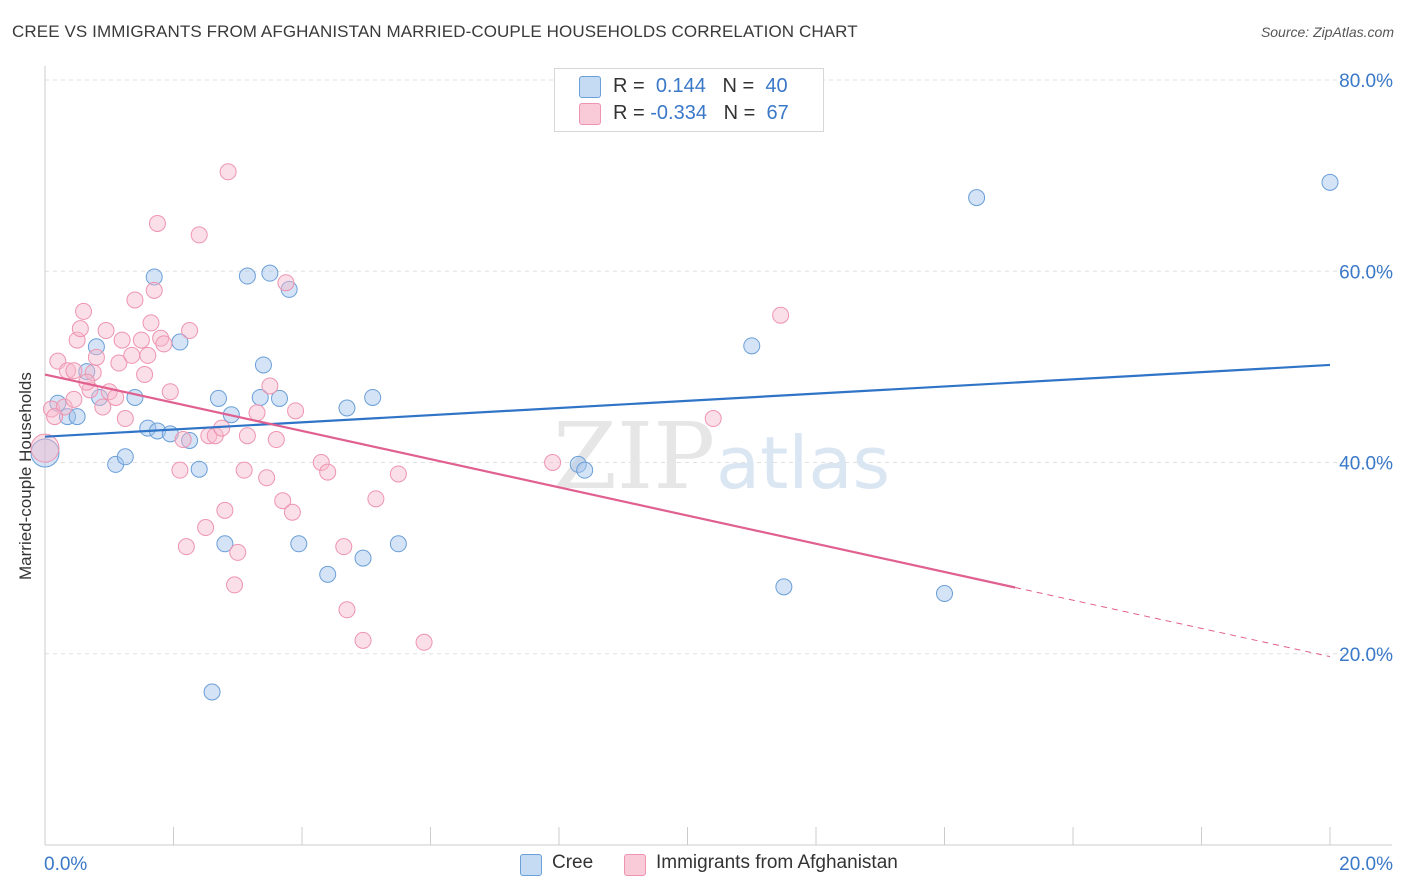  What do you see at coordinates (1366, 655) in the screenshot?
I see `y-tick-label-0: 20.0%` at bounding box center [1366, 655].